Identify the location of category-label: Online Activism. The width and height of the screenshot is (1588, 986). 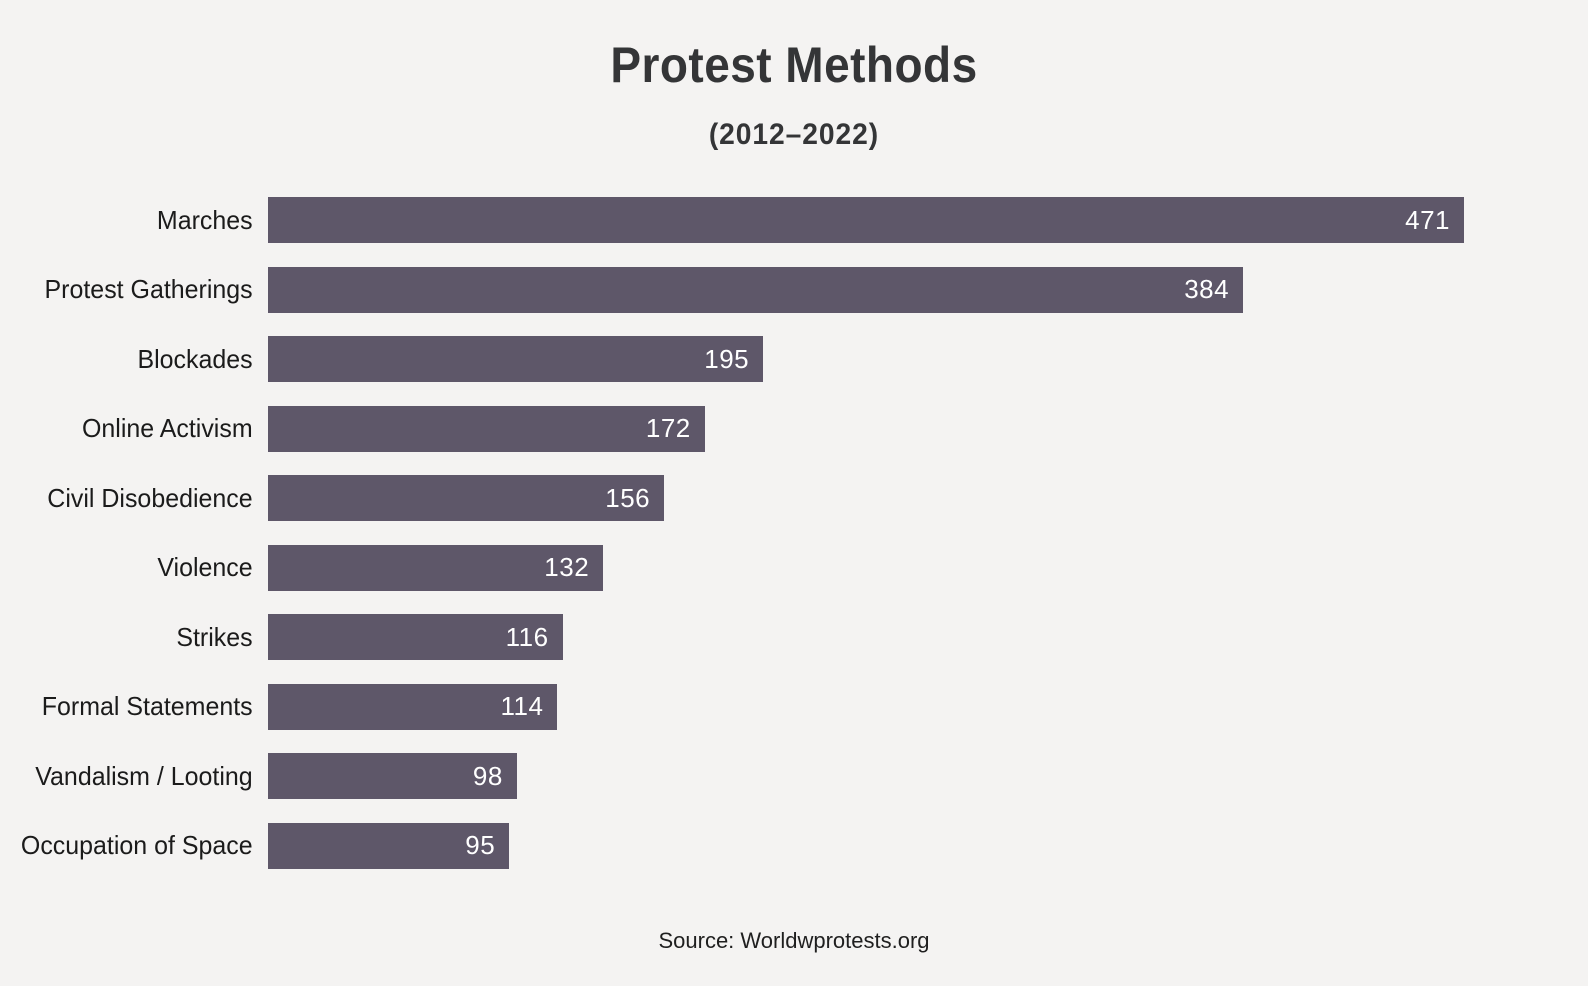
(167, 428).